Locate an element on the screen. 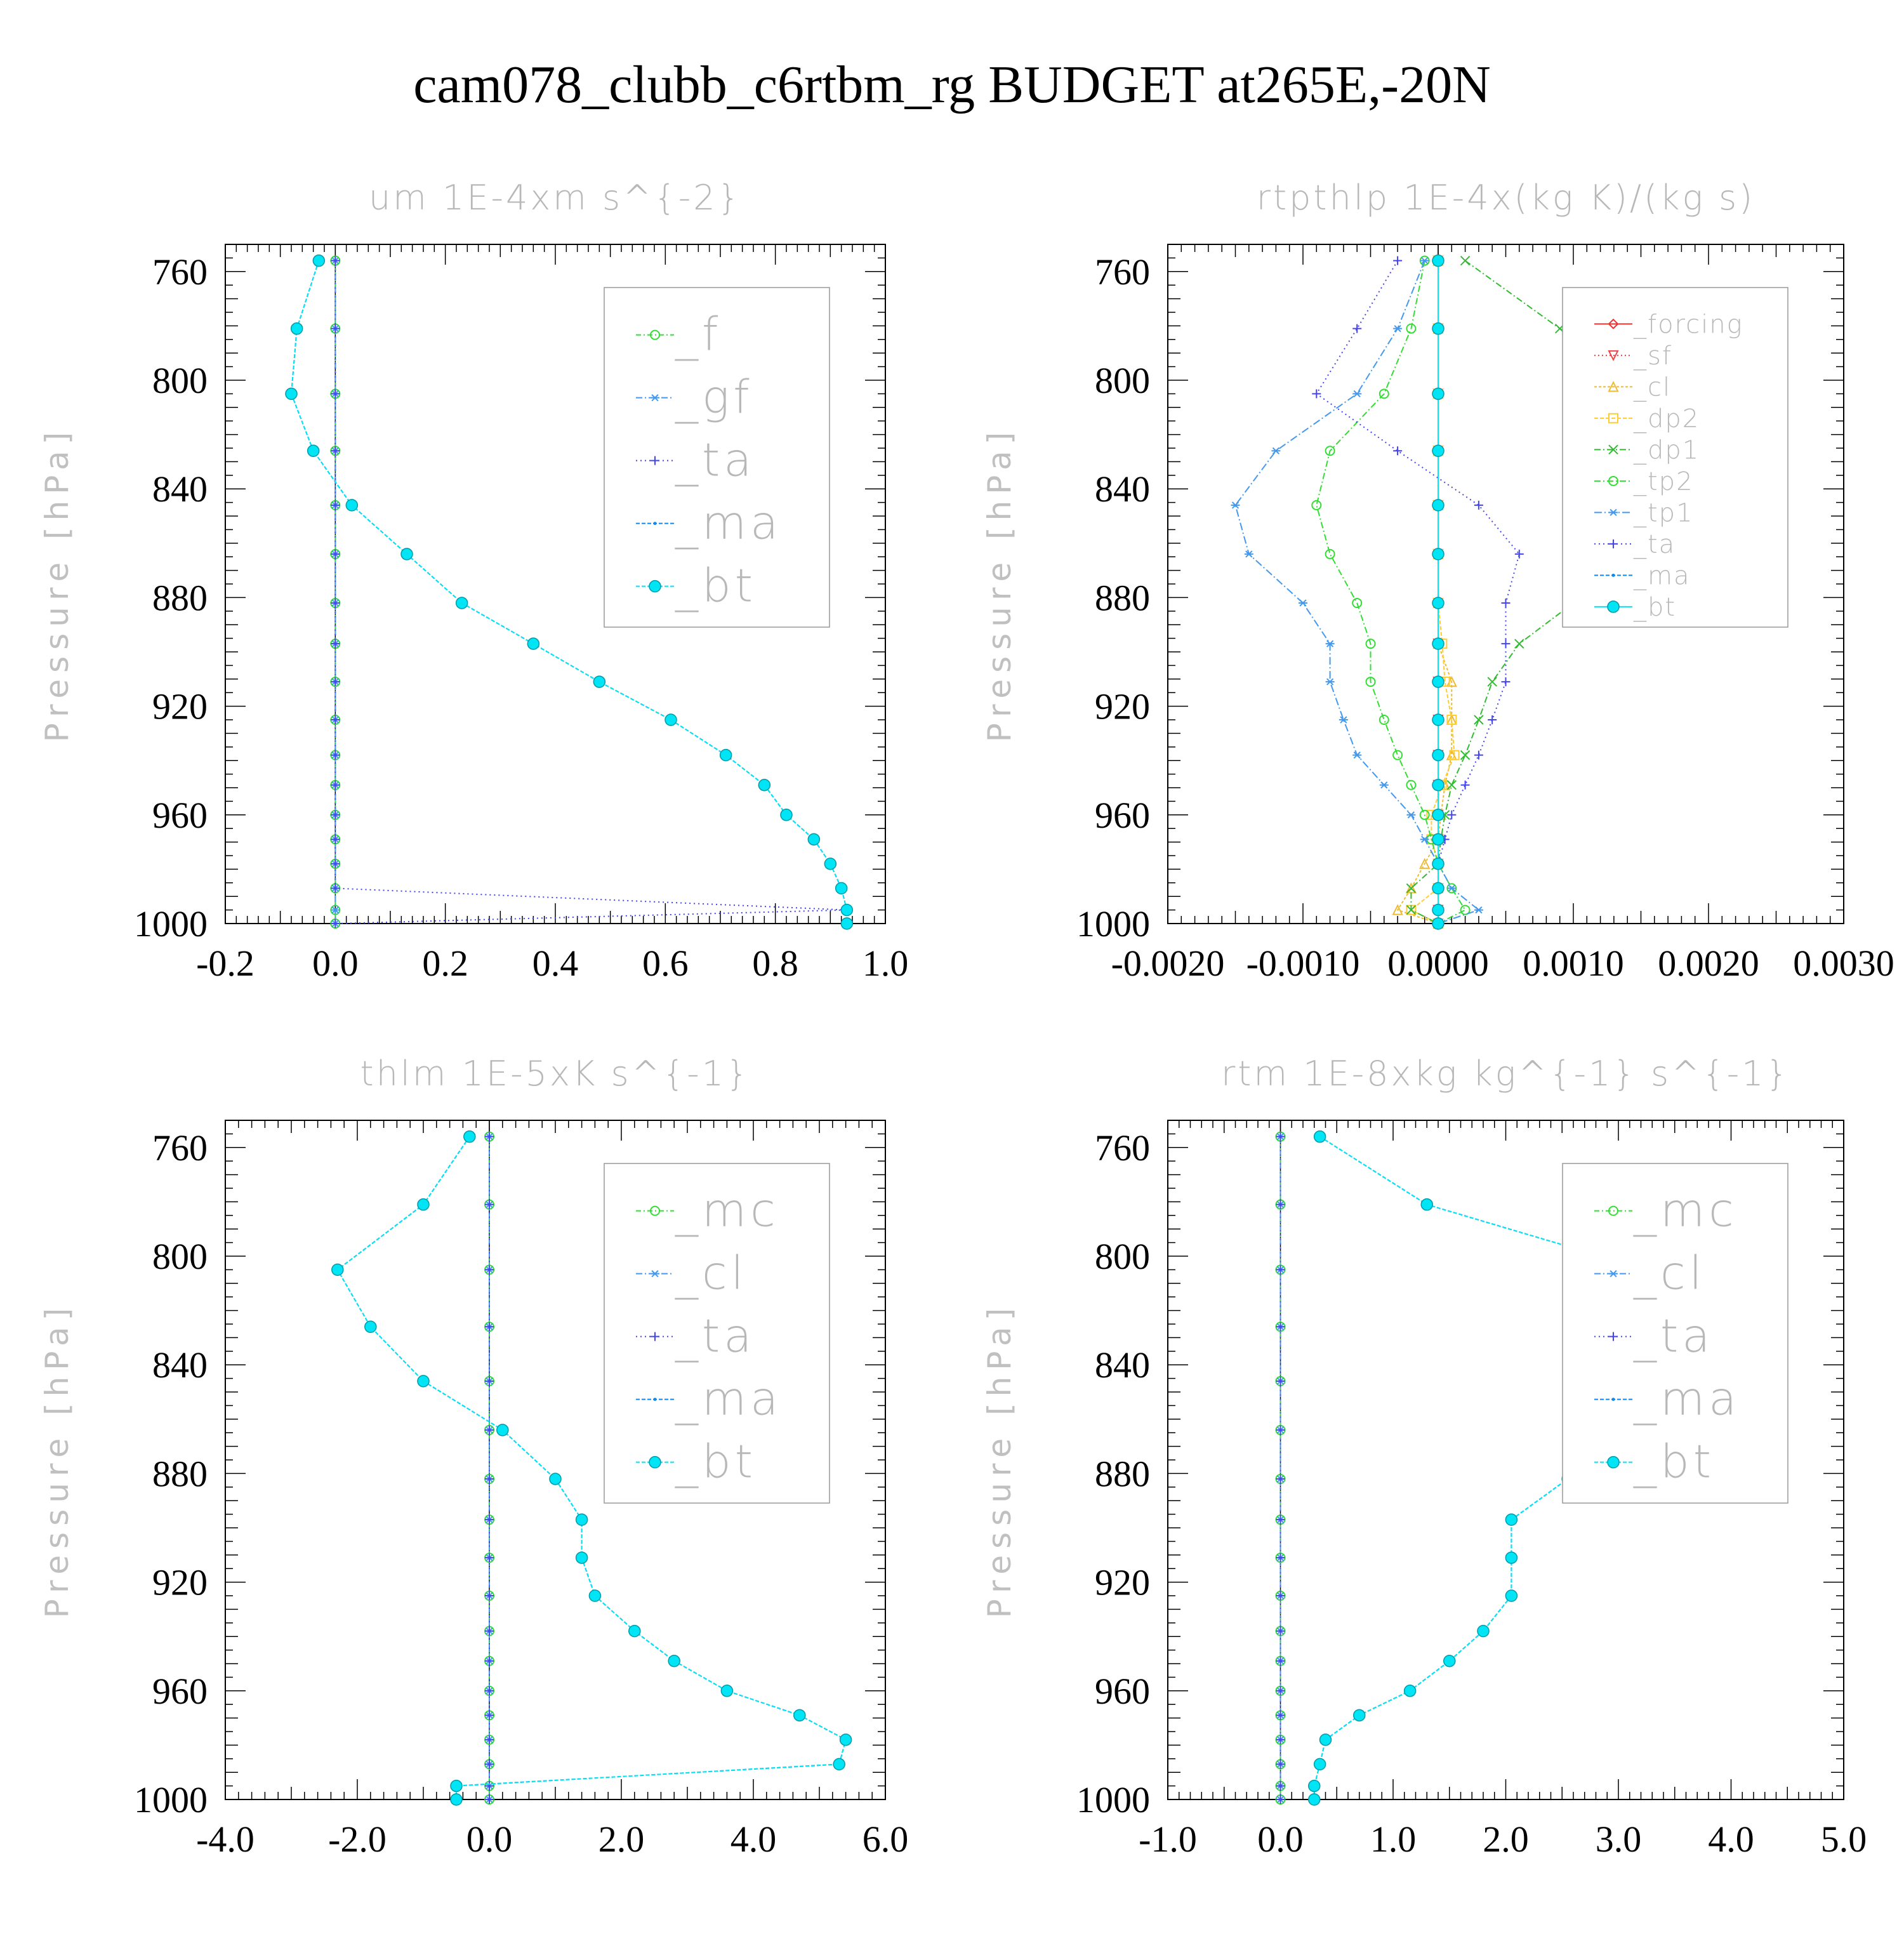 Image resolution: width=1904 pixels, height=1955 pixels. legend-label: _mc is located at coordinates (727, 1210).